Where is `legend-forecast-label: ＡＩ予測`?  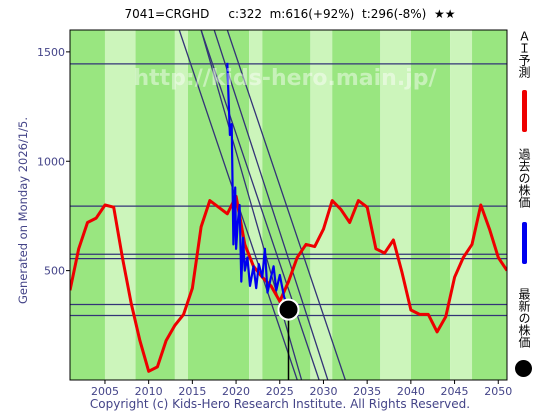
legend-forecast-label: ＡＩ予測 is located at coordinates (524, 54).